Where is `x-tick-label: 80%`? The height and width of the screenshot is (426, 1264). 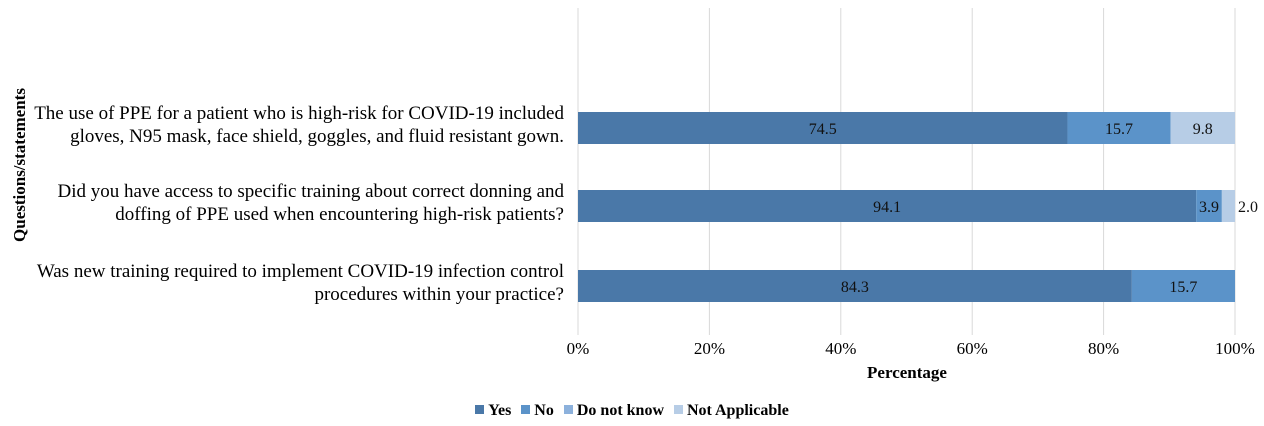
x-tick-label: 80% is located at coordinates (1103, 348).